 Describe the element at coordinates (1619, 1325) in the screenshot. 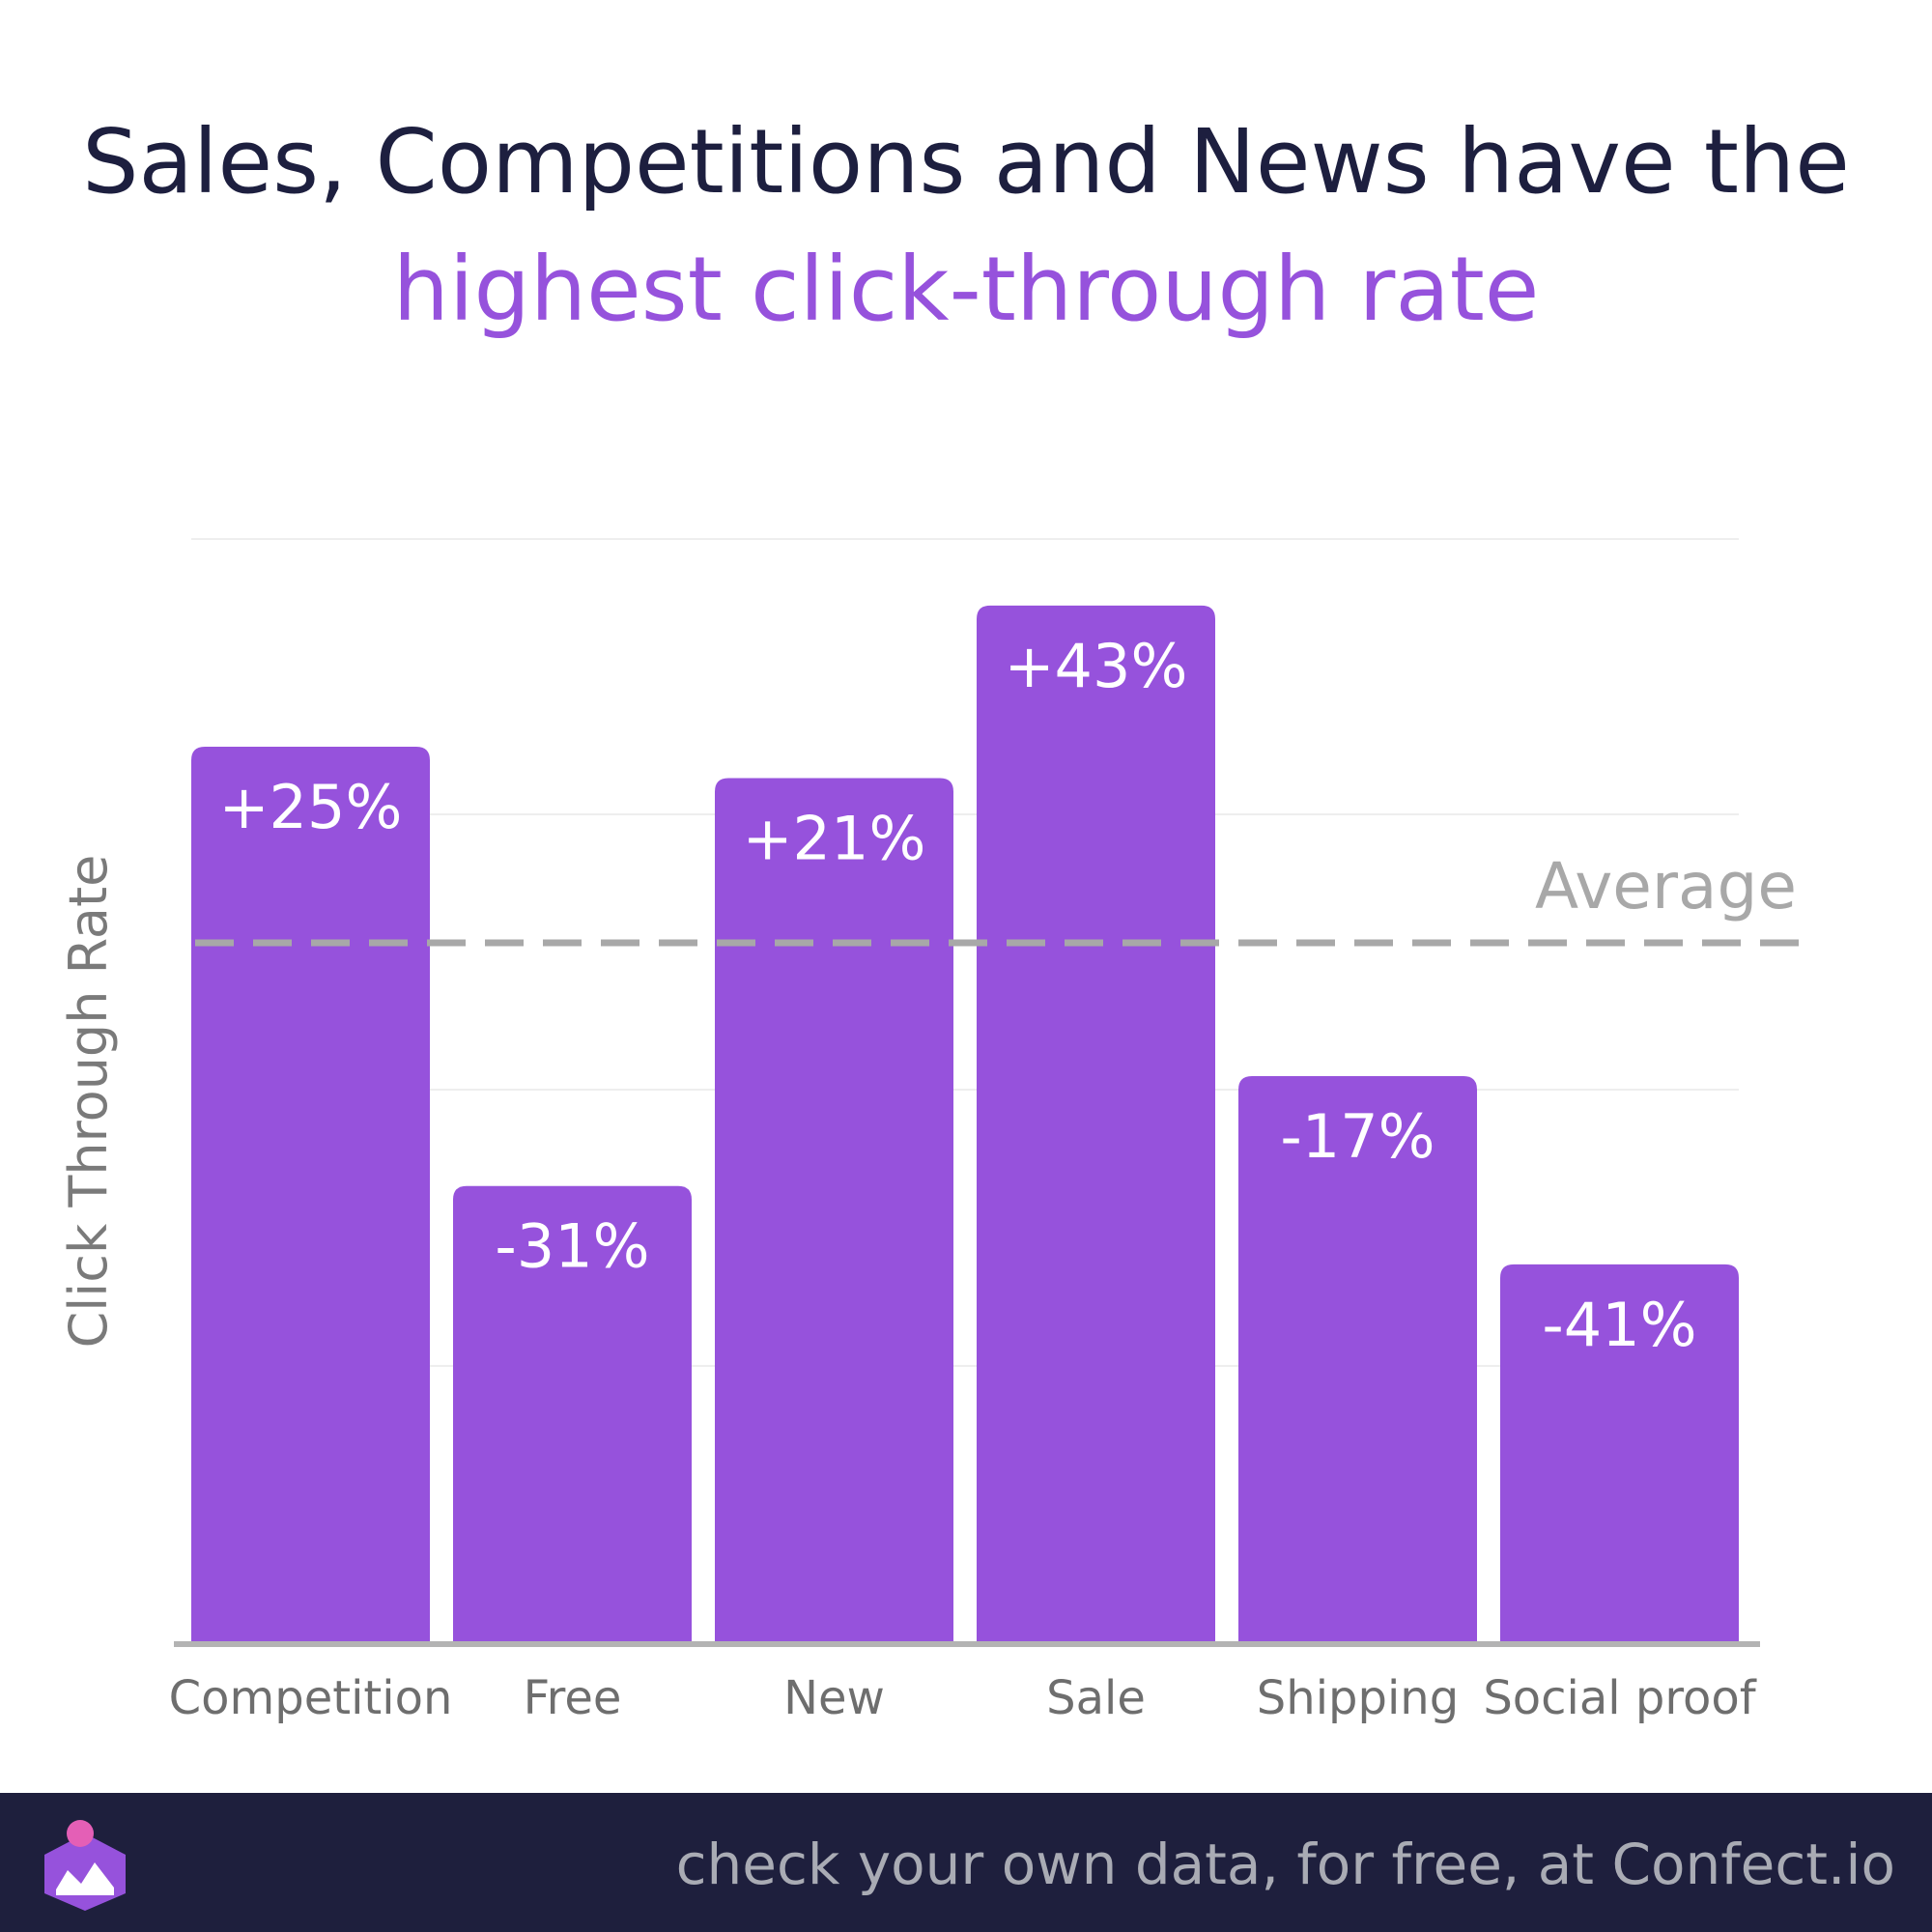

I see `bar-value-label: -41%` at that location.